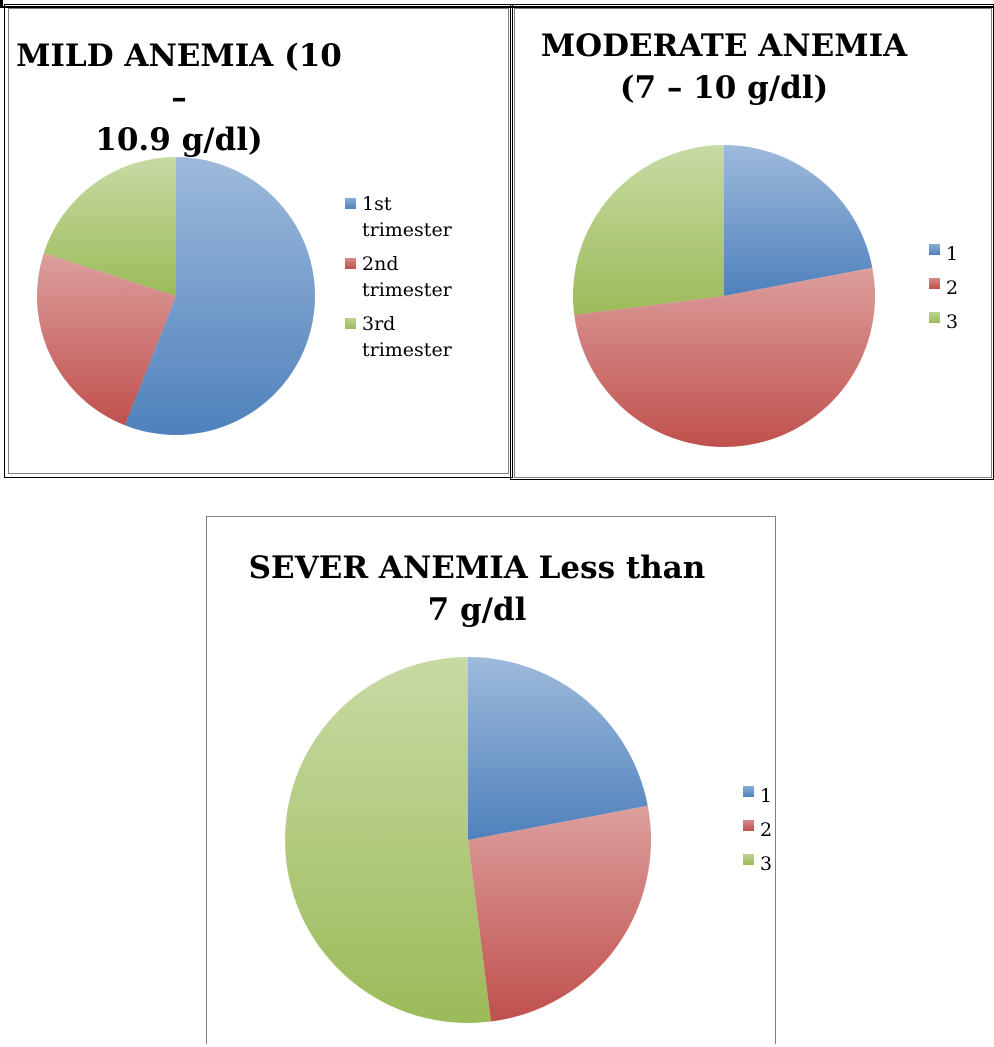  Describe the element at coordinates (477, 589) in the screenshot. I see `chart-title: SEVER ANEMIA Less than 7 g/dl` at that location.